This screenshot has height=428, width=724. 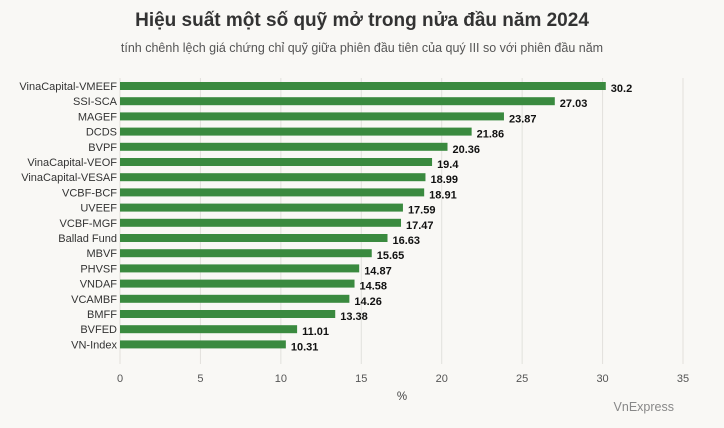 What do you see at coordinates (683, 379) in the screenshot?
I see `x-tick-label: 35` at bounding box center [683, 379].